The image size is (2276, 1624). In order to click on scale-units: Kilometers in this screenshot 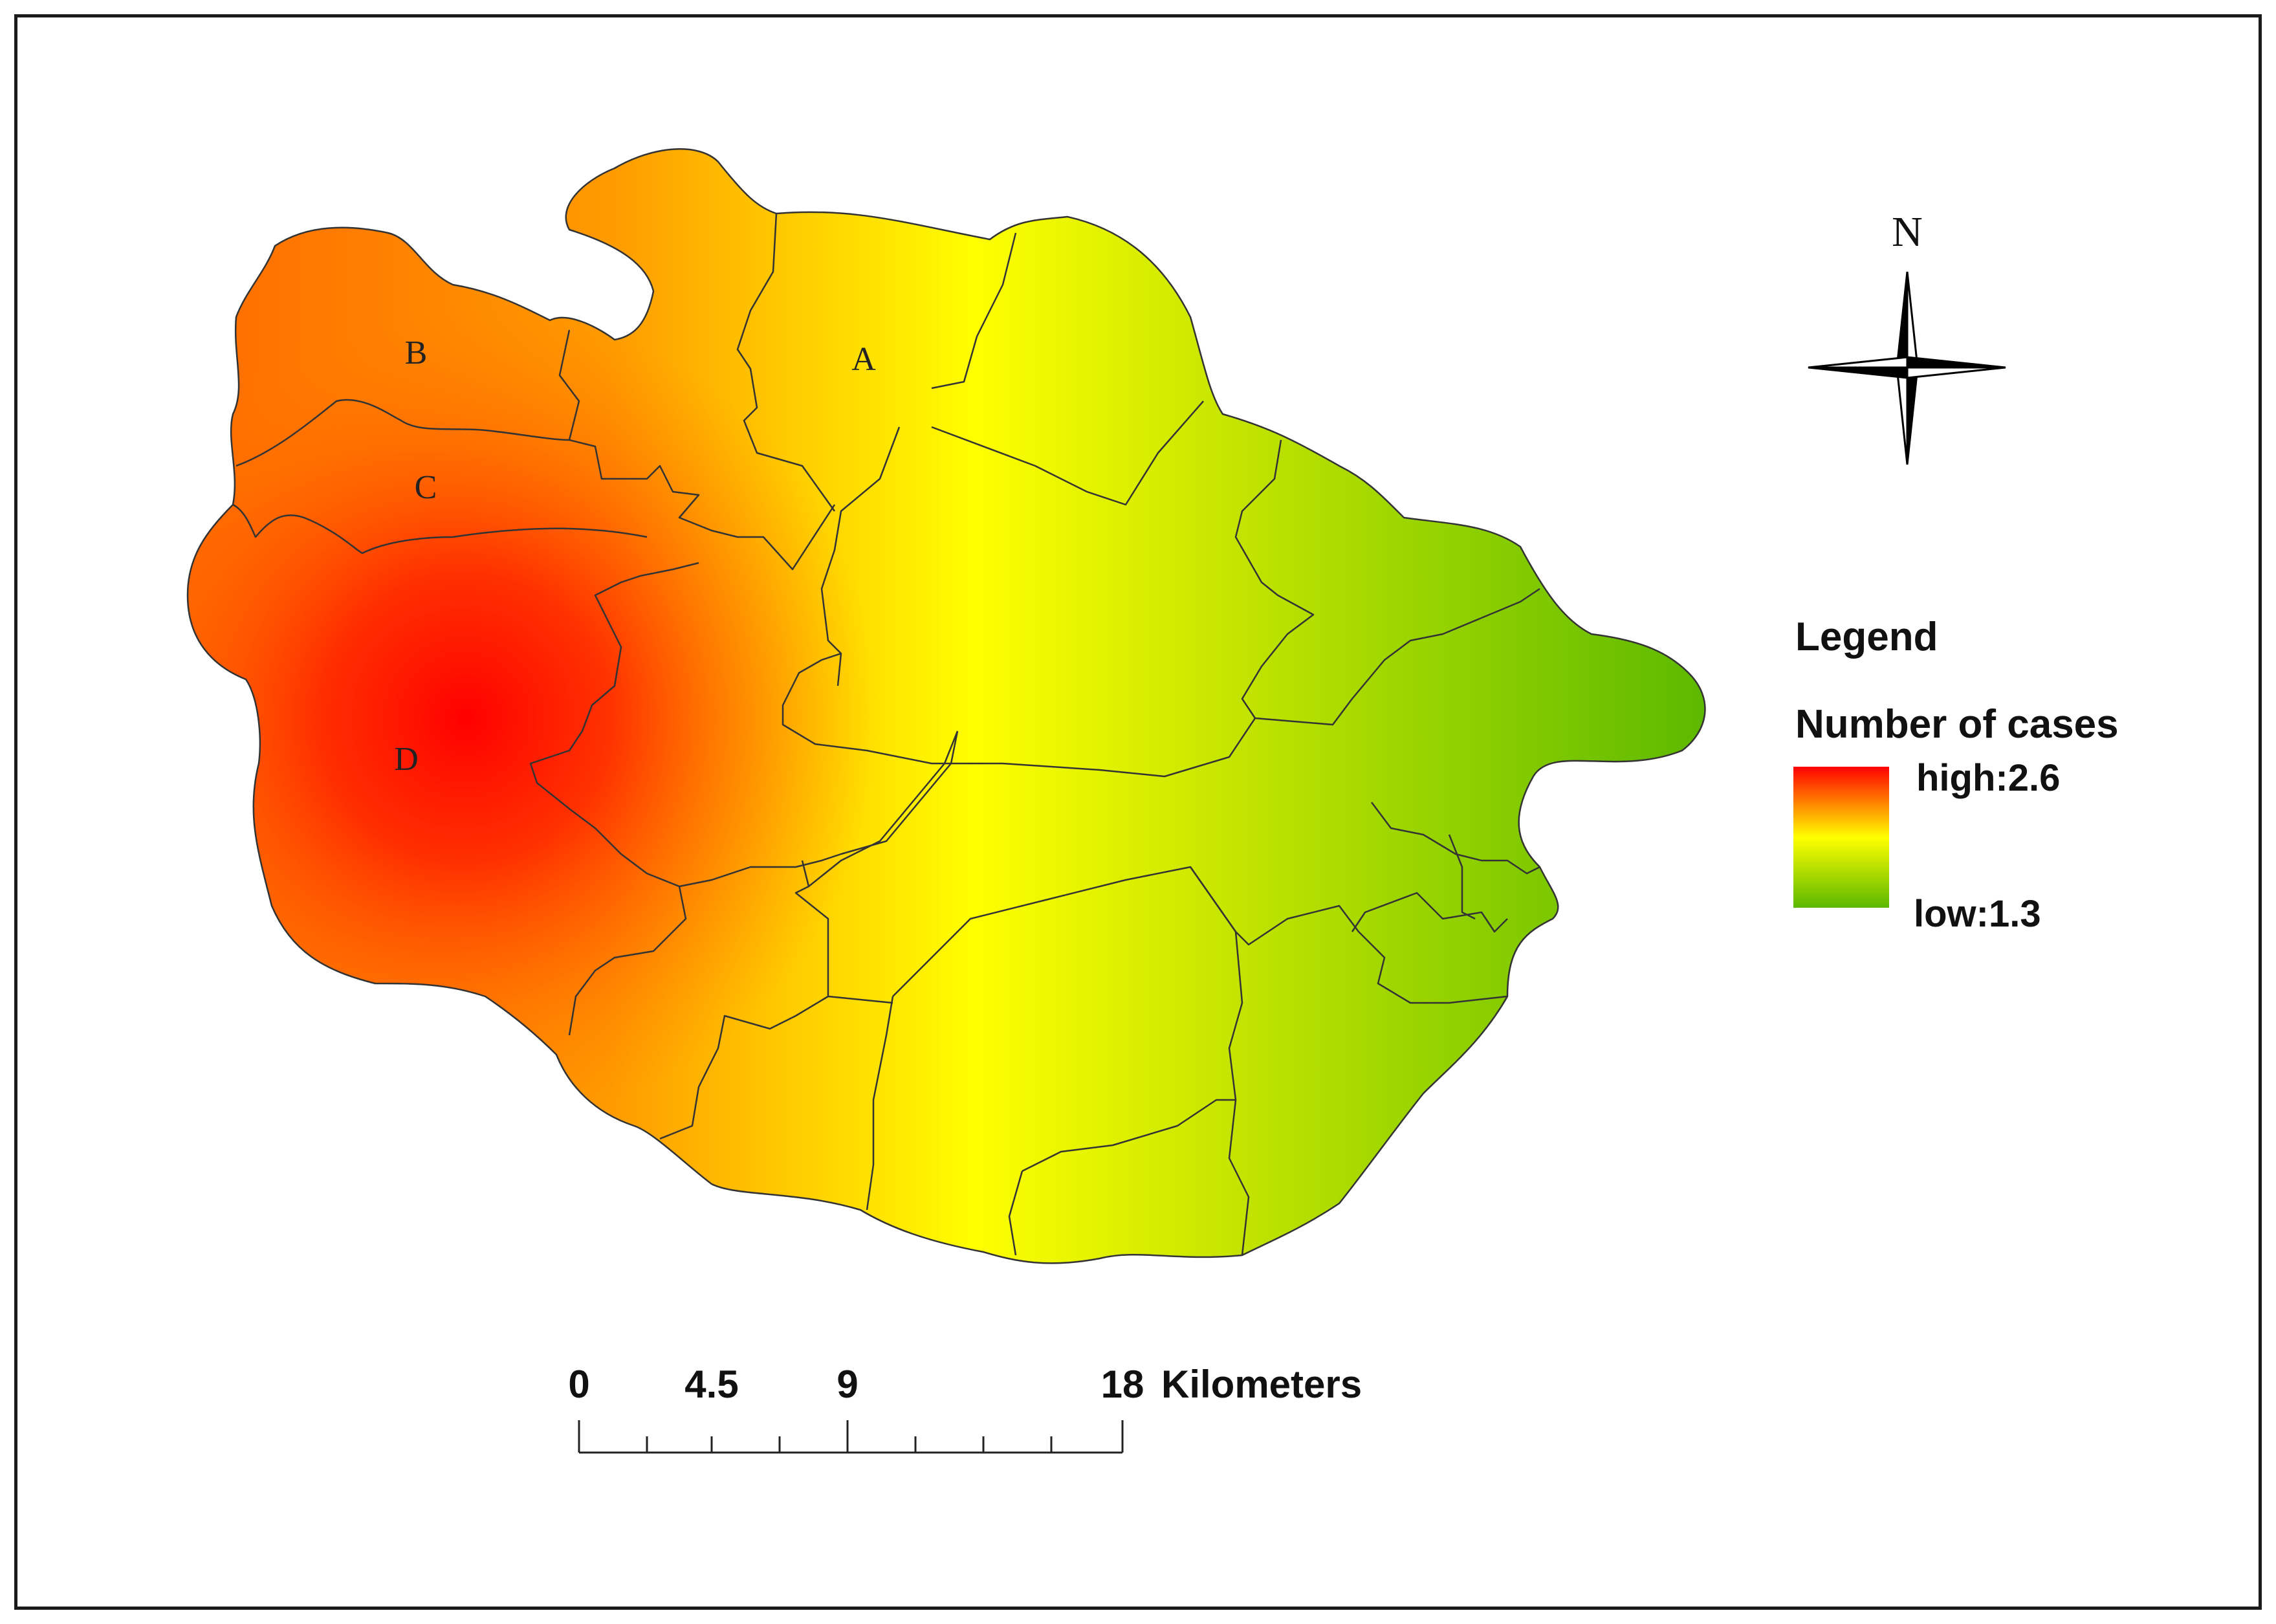, I will do `click(1261, 1385)`.